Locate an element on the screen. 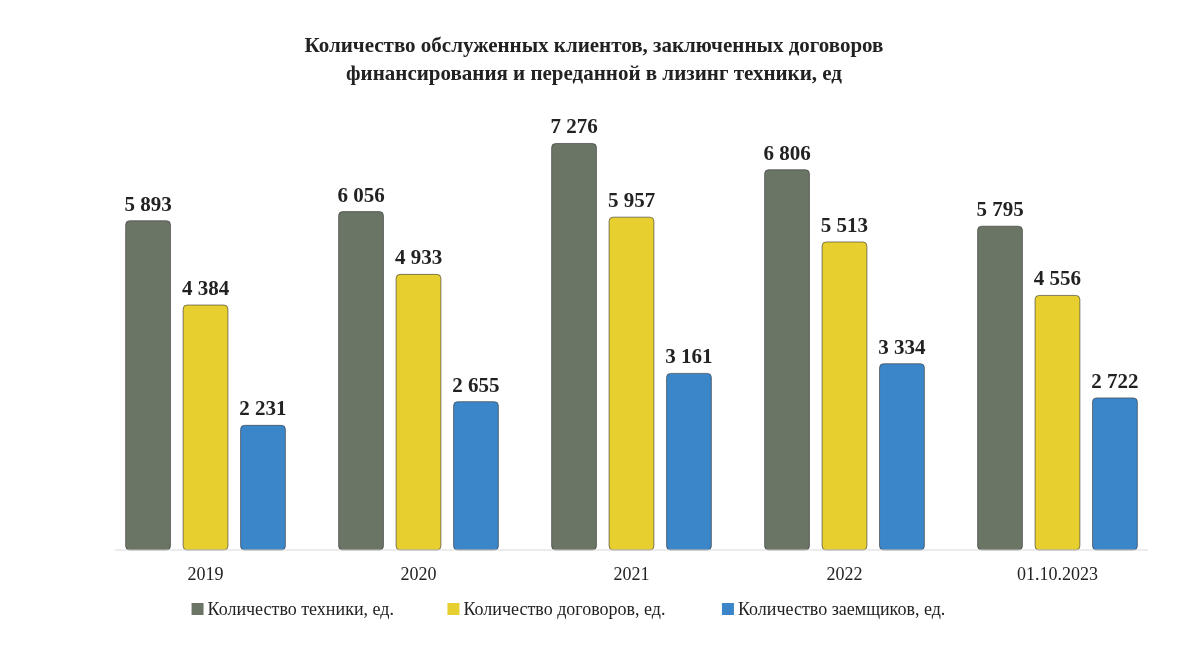 This screenshot has width=1188, height=650. legend-label: Количество заемщиков, ед. is located at coordinates (841, 609).